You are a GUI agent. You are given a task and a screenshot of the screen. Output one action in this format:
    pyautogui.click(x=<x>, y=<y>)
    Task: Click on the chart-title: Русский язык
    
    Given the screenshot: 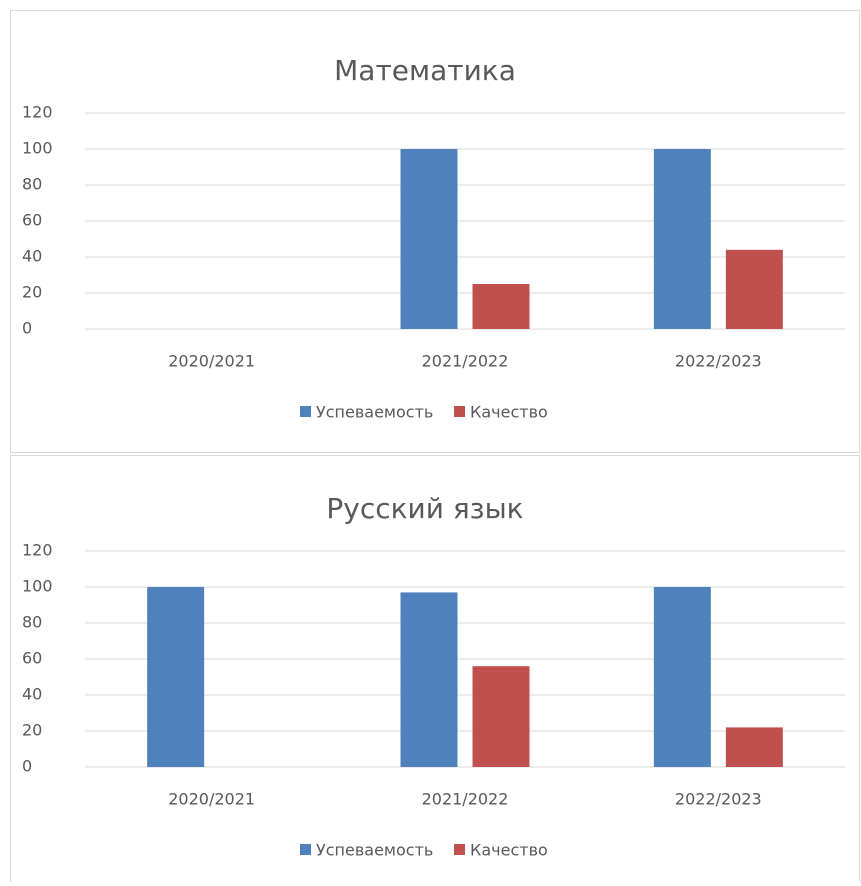 What is the action you would take?
    pyautogui.click(x=424, y=508)
    